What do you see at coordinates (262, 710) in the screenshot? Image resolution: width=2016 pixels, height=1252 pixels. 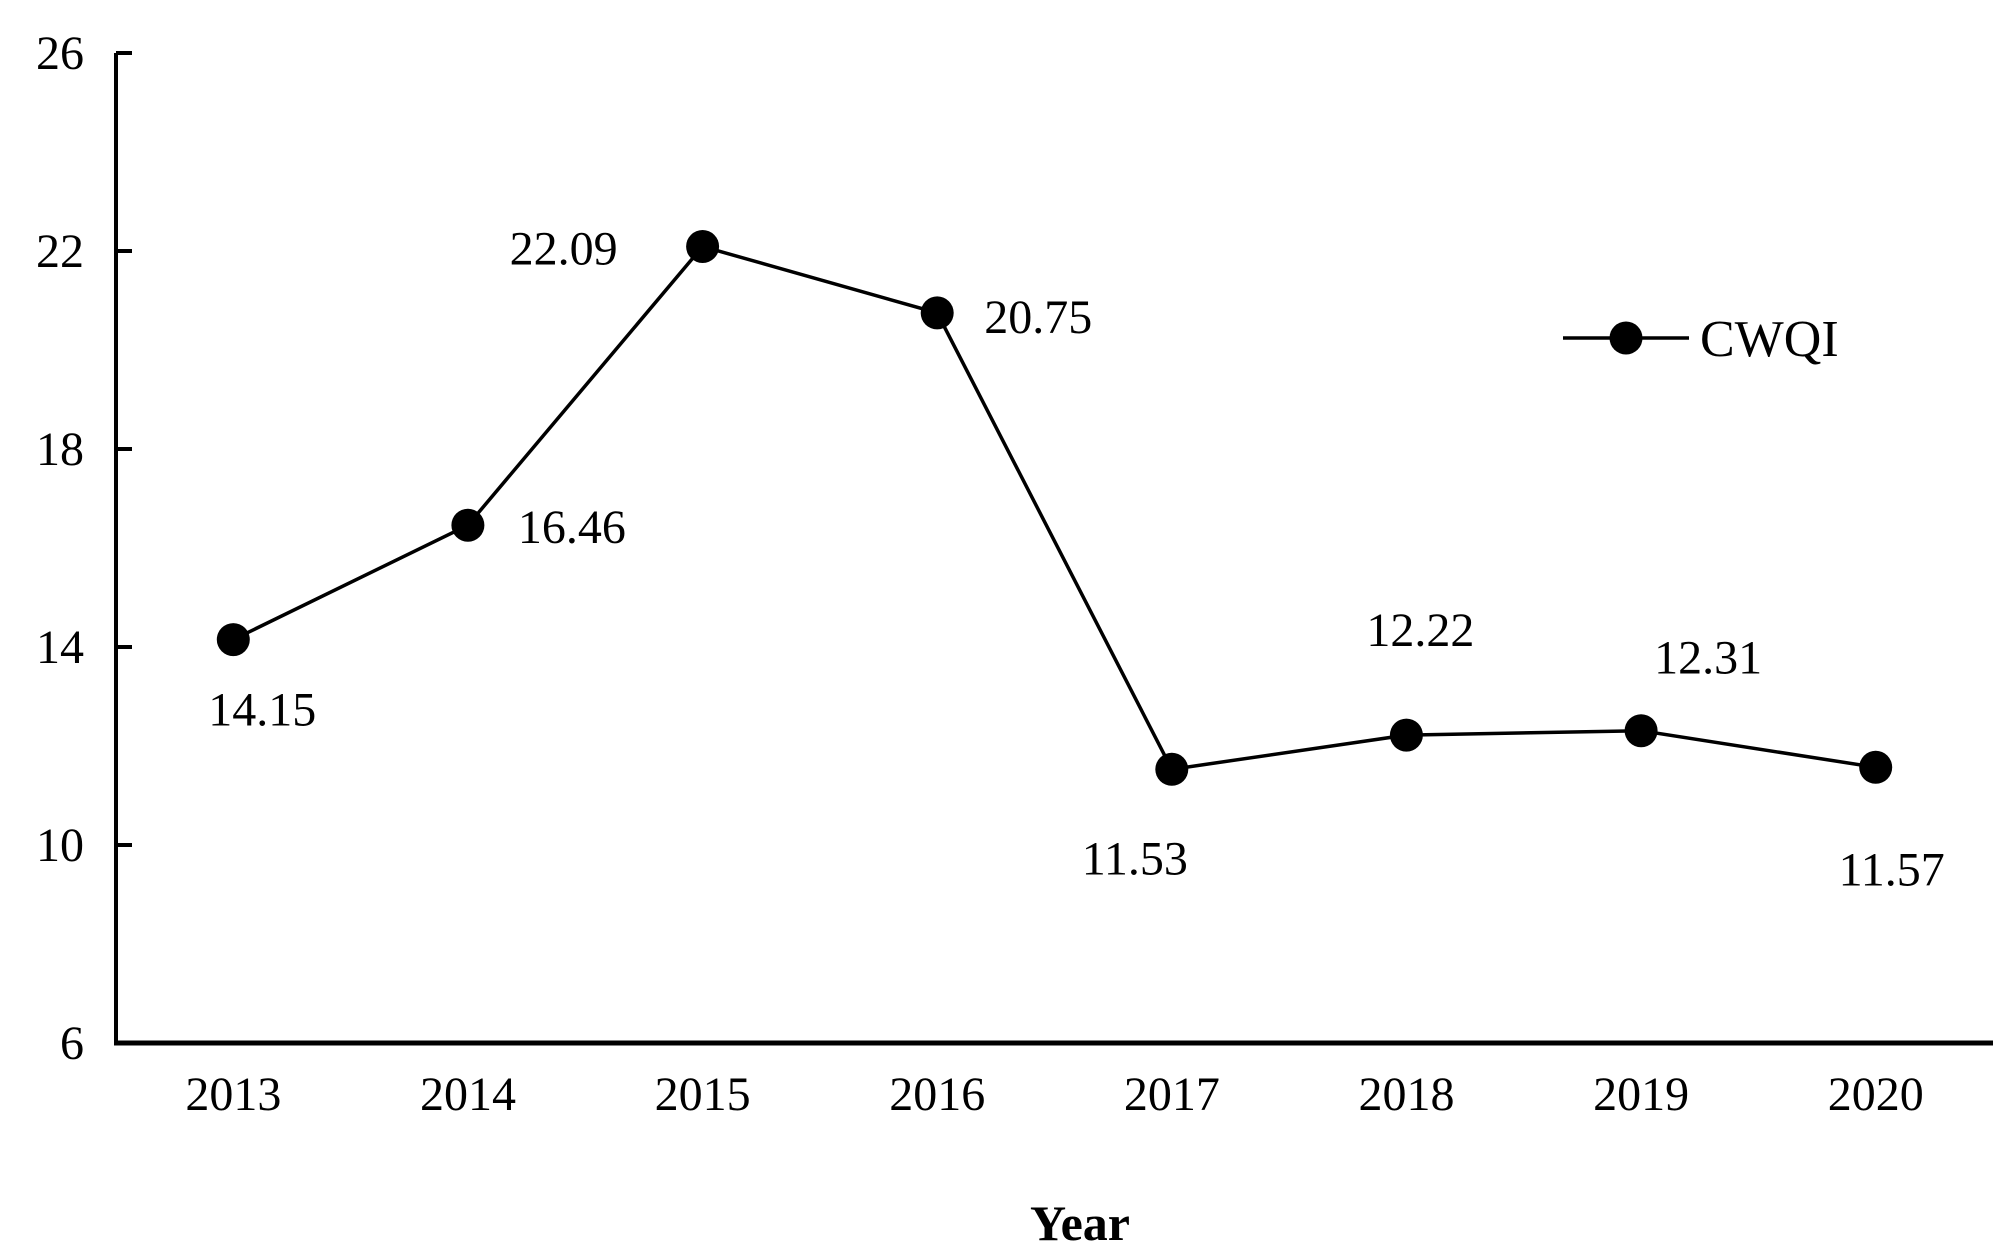 I see `data-point-label: 14.15` at bounding box center [262, 710].